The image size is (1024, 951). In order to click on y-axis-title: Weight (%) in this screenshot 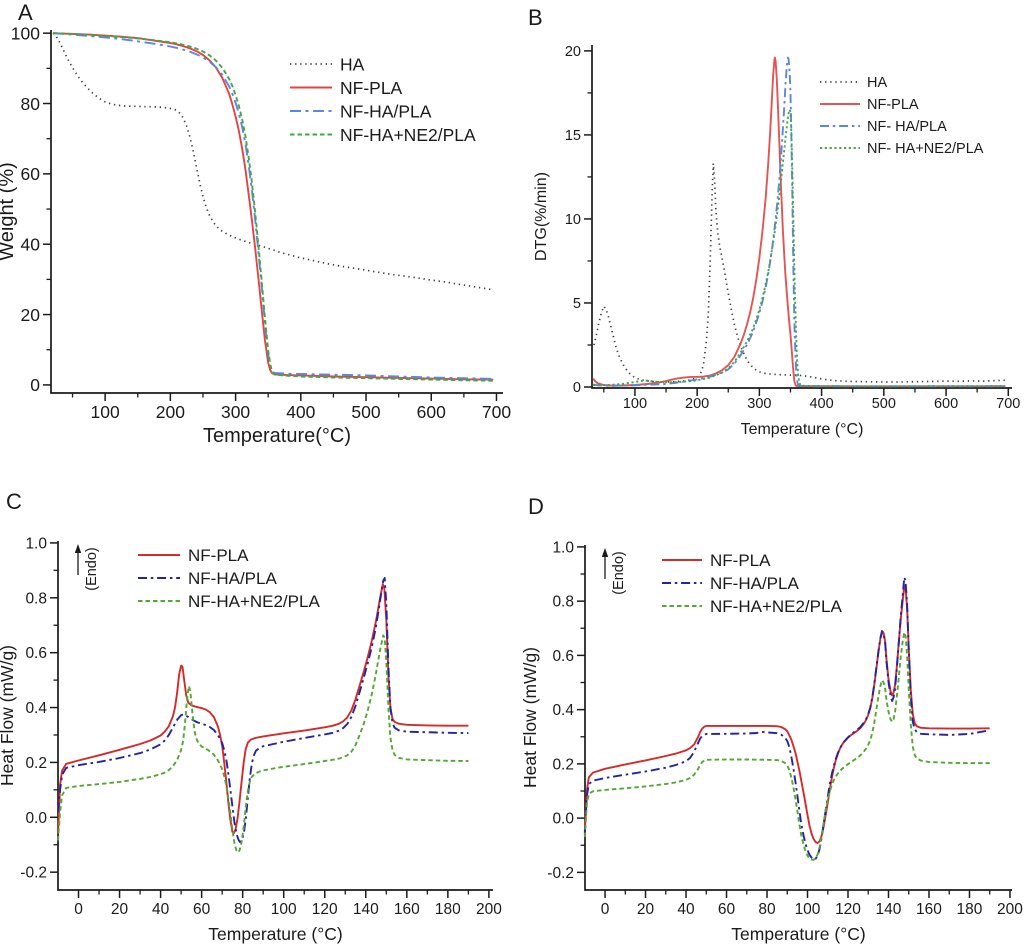, I will do `click(9, 211)`.